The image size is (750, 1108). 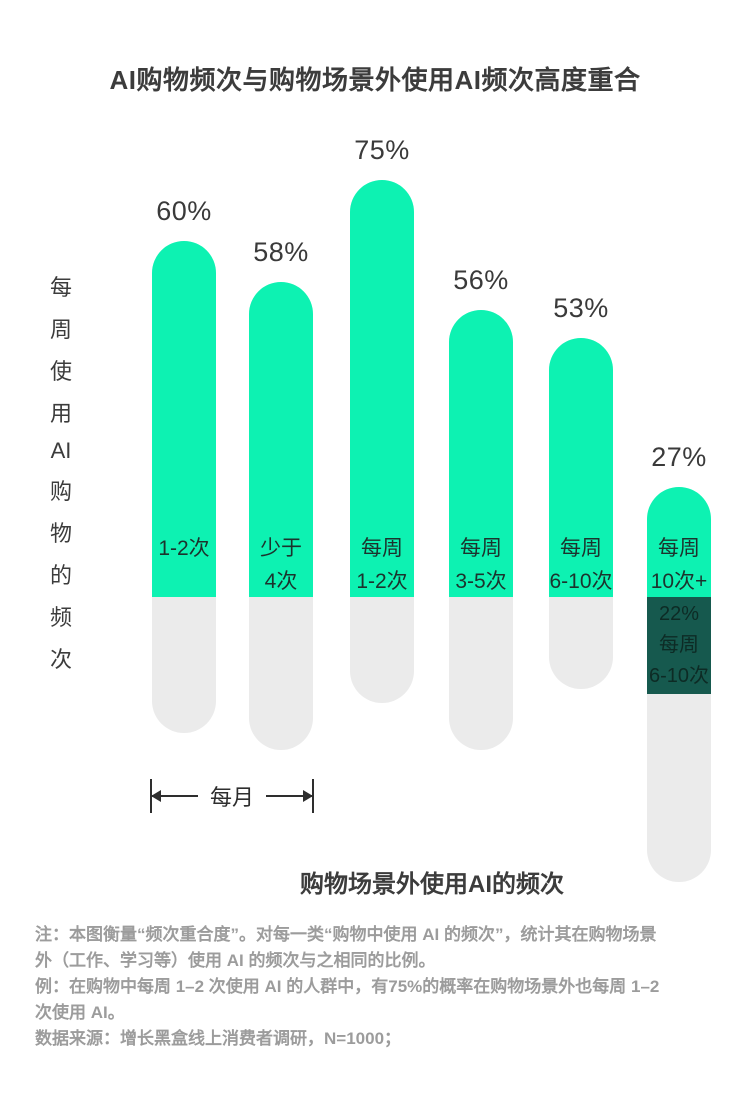 I want to click on monthly-range-bracket: 每月, so click(x=232, y=796).